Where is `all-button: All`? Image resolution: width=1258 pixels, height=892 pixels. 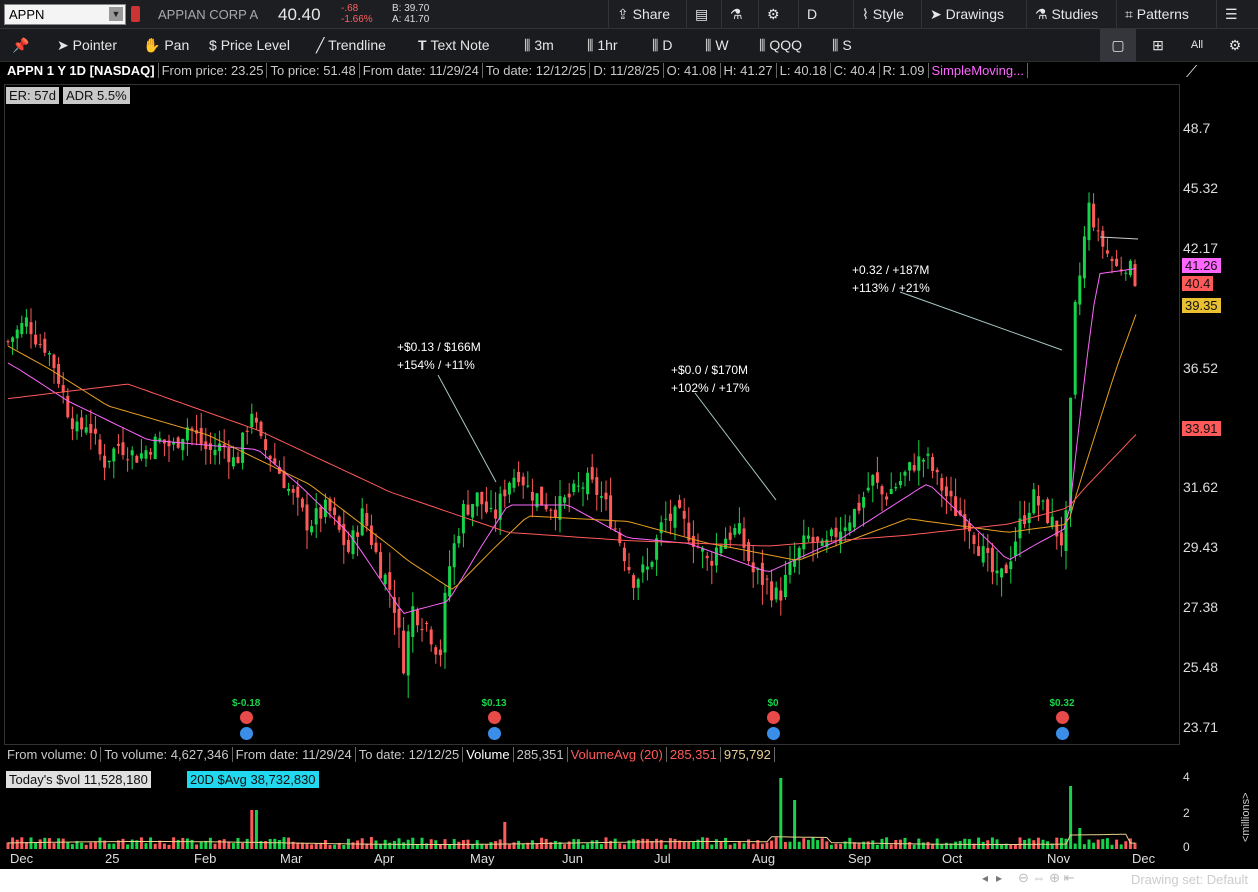
all-button: All is located at coordinates (1197, 45).